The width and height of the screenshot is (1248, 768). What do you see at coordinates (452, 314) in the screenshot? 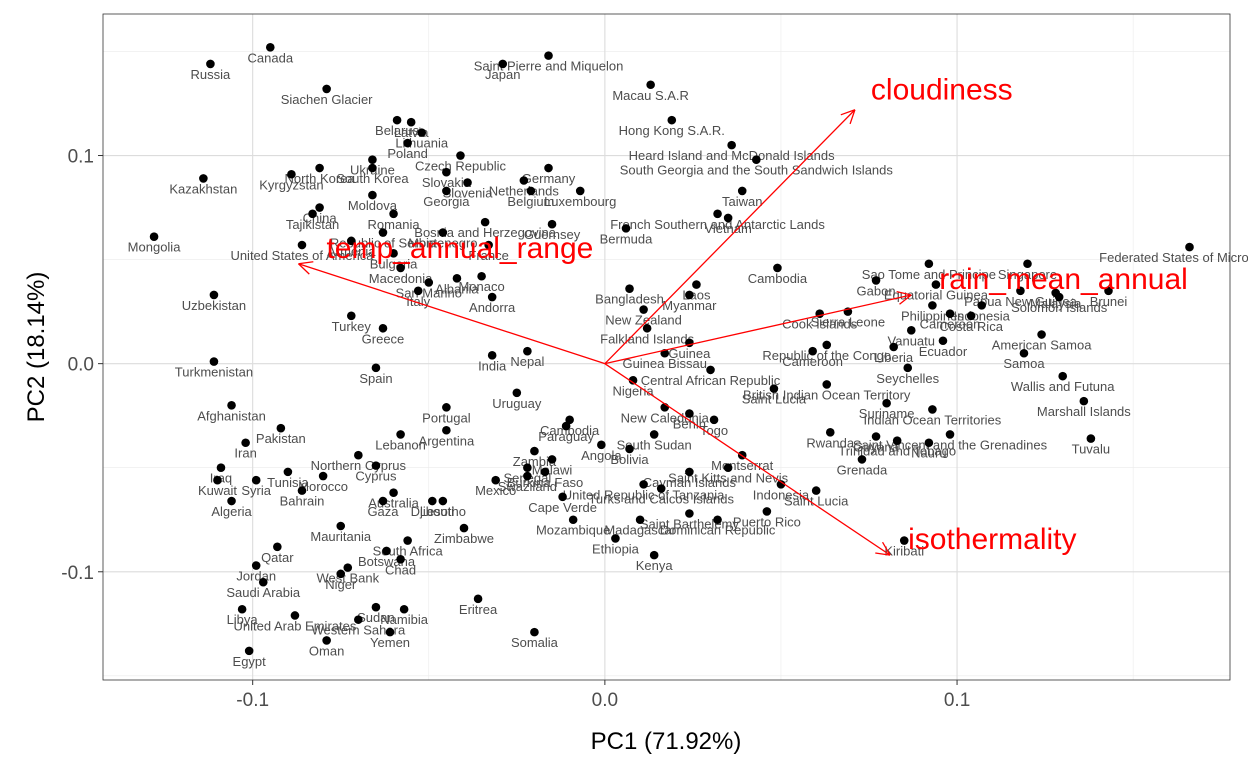
I see `loading-arrow-shaft` at bounding box center [452, 314].